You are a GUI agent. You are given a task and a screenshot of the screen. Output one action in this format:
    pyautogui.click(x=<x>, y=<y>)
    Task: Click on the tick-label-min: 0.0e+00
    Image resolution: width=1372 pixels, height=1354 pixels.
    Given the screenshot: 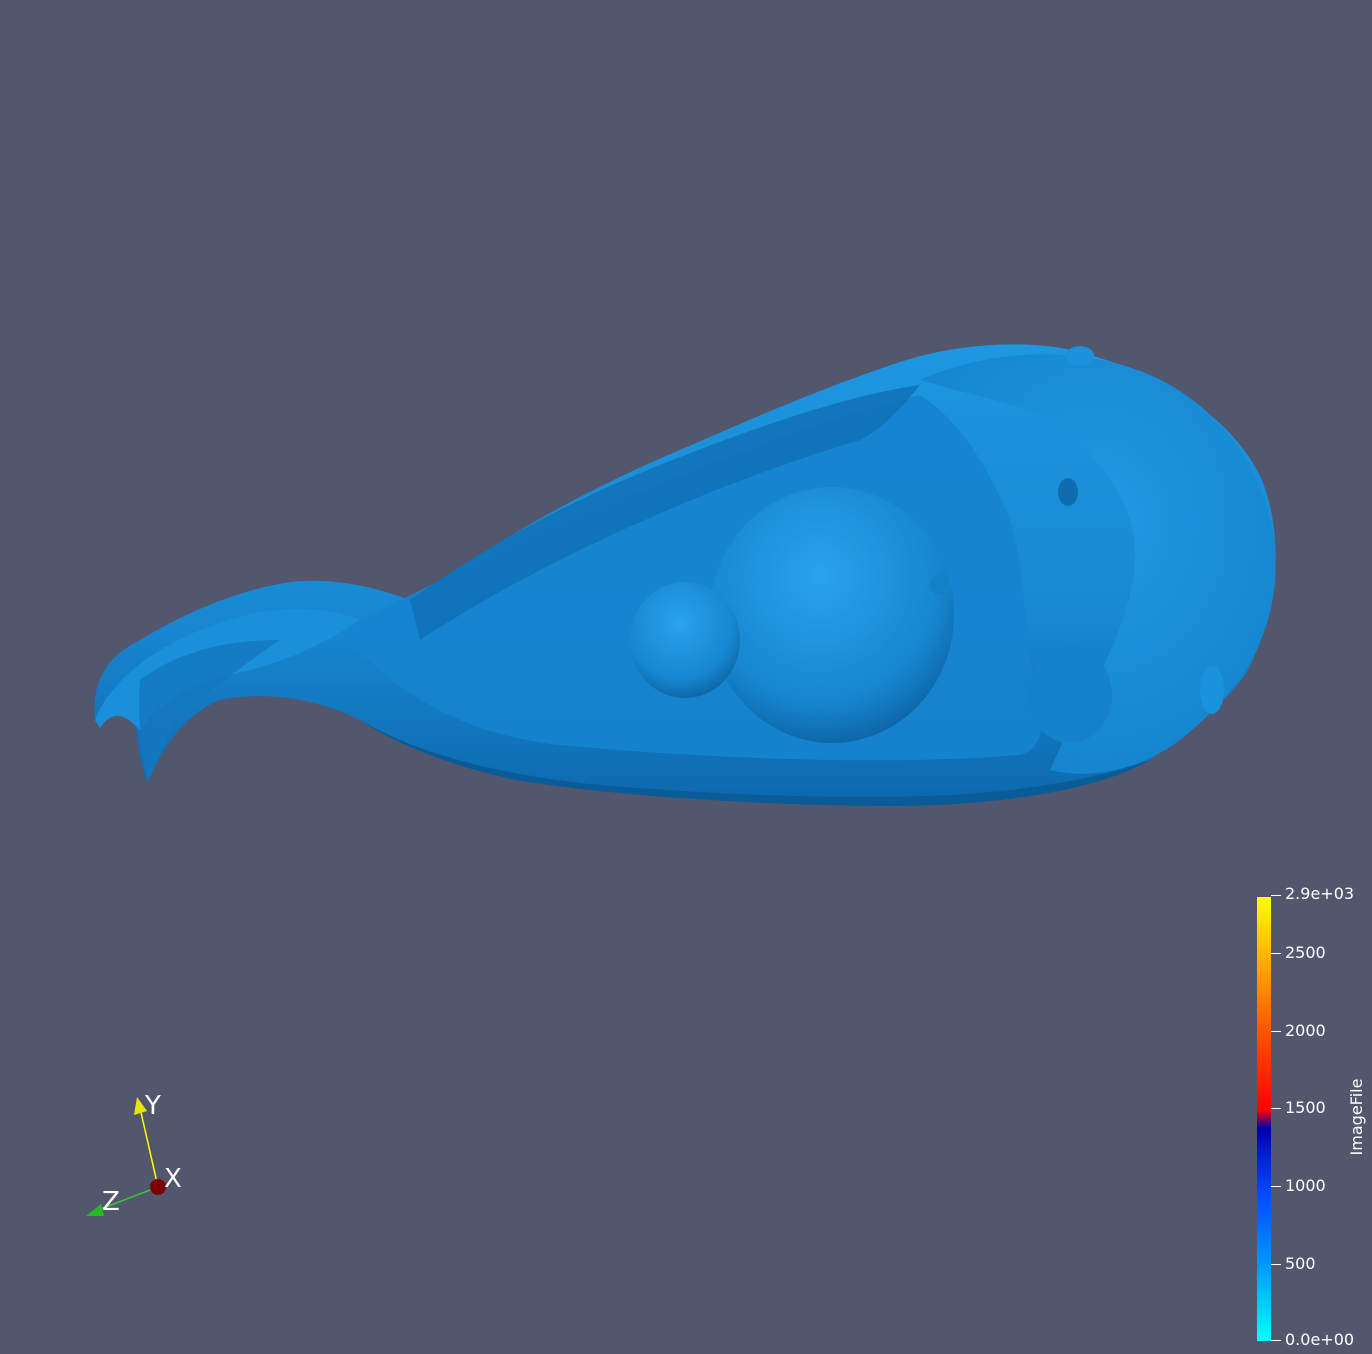 What is the action you would take?
    pyautogui.click(x=1320, y=1339)
    